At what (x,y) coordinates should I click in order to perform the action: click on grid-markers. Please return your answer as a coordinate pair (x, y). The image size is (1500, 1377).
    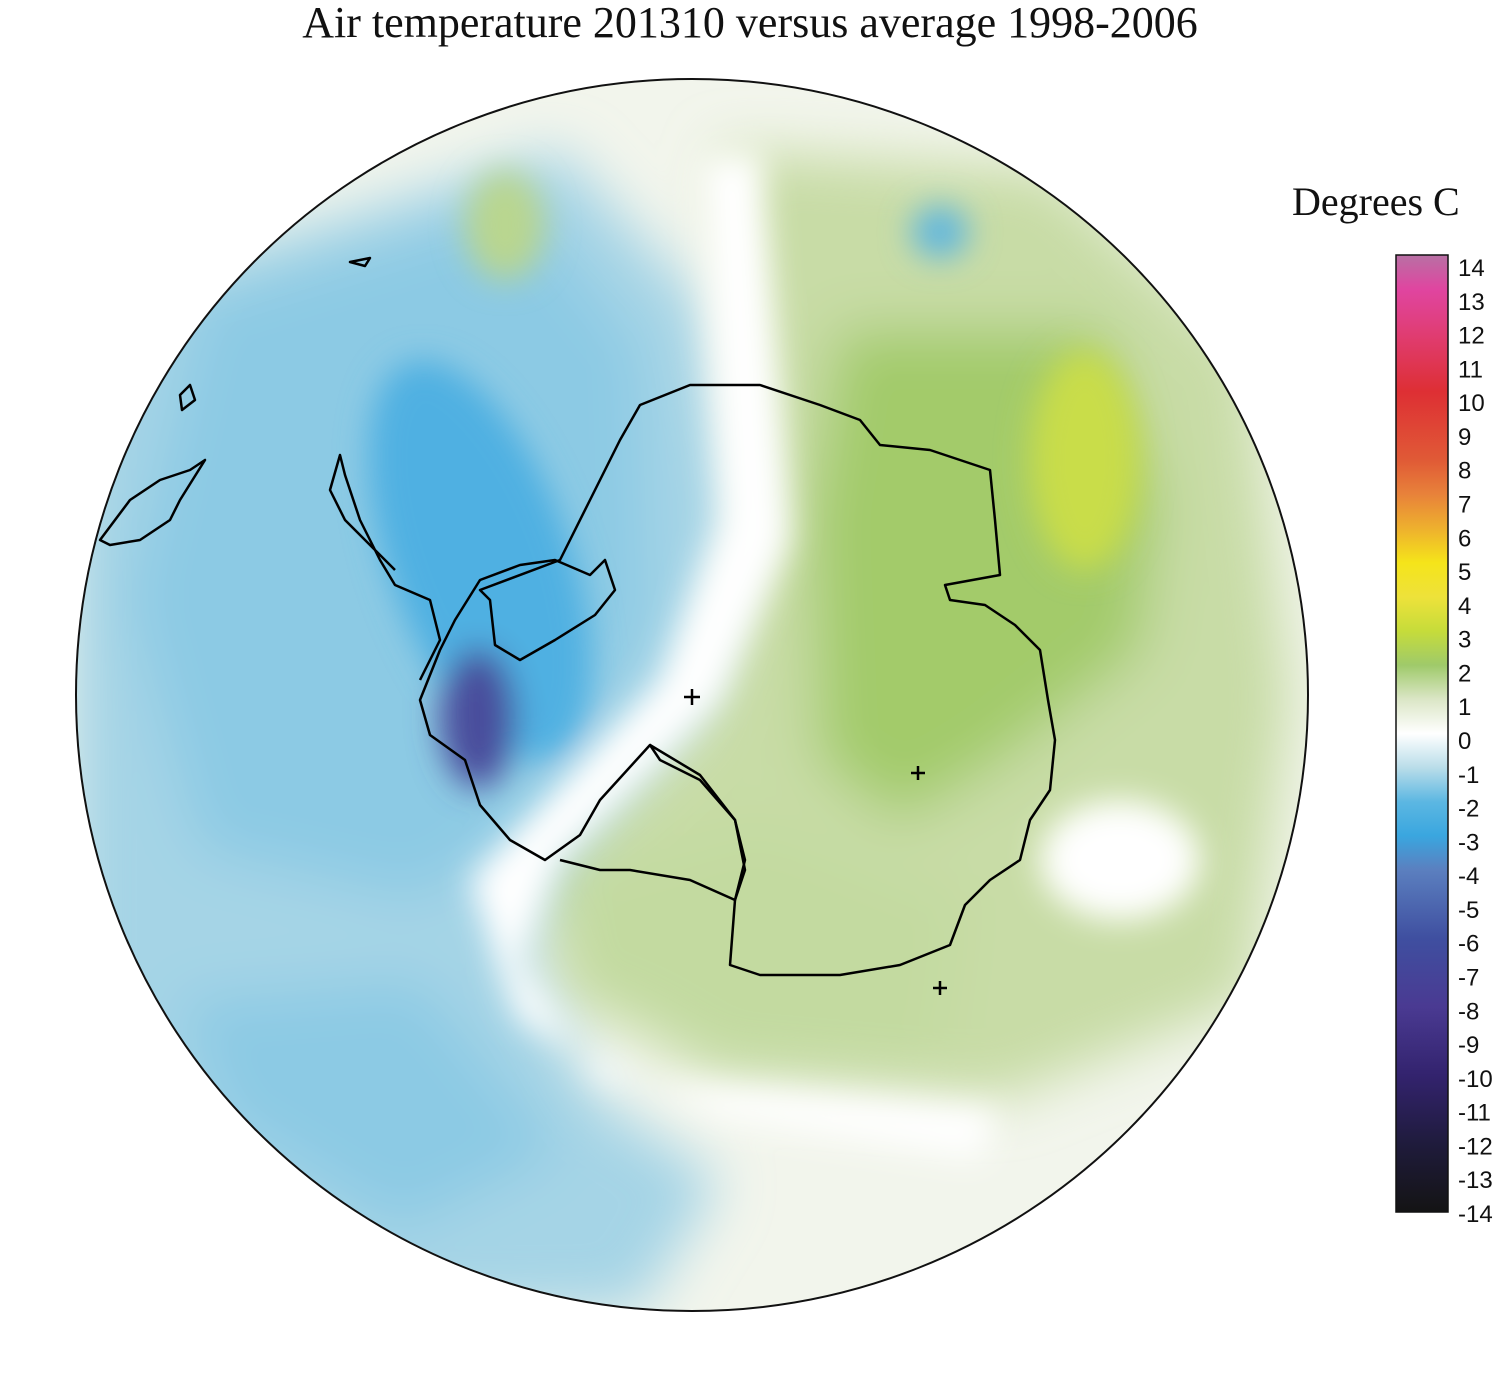
    Looking at the image, I should click on (815, 842).